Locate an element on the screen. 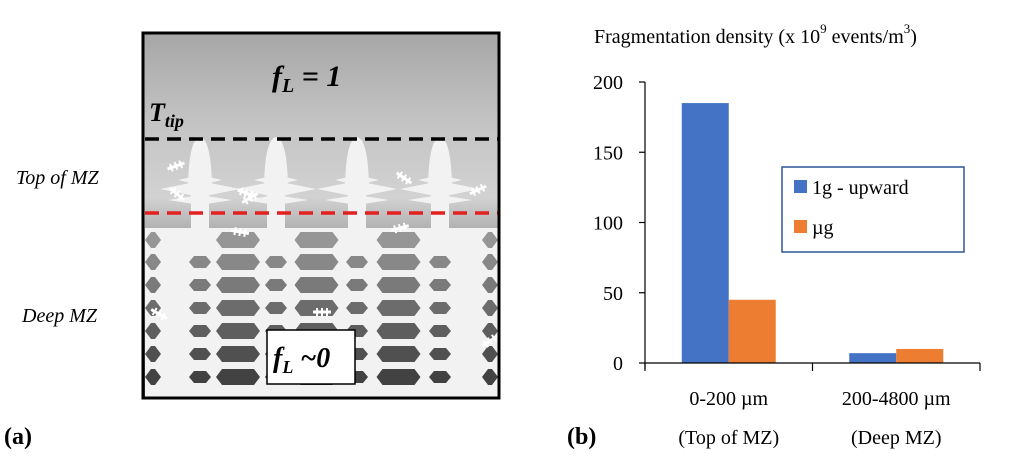 The width and height of the screenshot is (1023, 457). x-category-sublabel: (Deep MZ) is located at coordinates (896, 438).